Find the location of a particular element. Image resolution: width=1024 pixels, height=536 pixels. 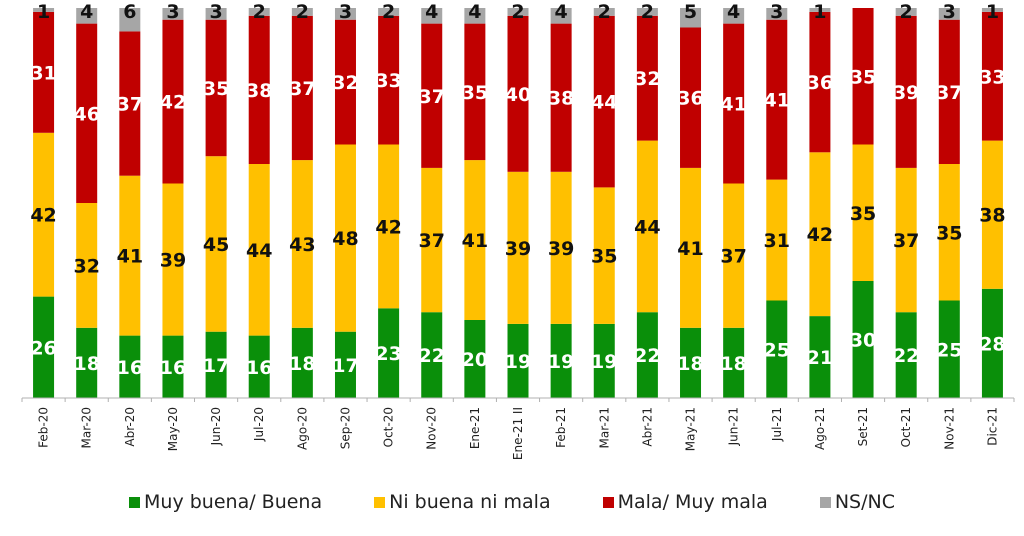

x-tick-label: May-20 is located at coordinates (173, 429).